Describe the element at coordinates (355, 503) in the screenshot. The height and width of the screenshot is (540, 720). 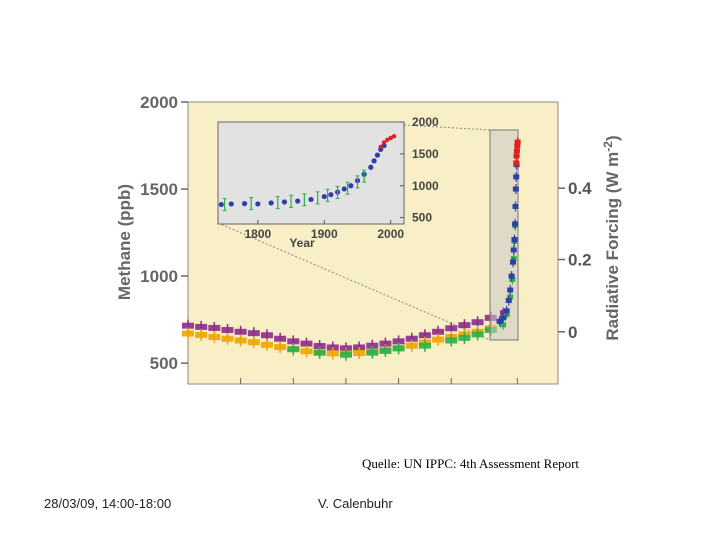
I see `footer-author: V. Calenbuhr` at that location.